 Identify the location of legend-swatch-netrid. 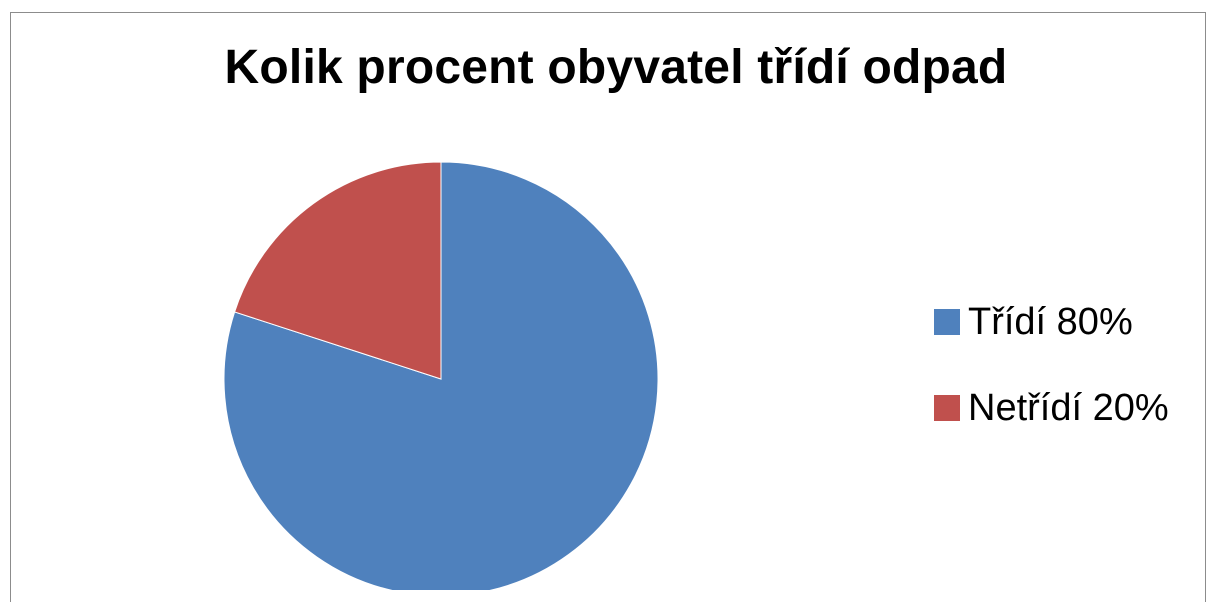
(947, 408).